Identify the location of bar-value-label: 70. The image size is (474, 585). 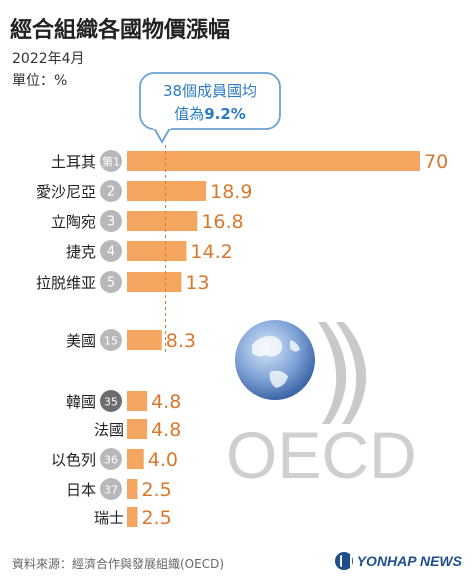
(436, 162).